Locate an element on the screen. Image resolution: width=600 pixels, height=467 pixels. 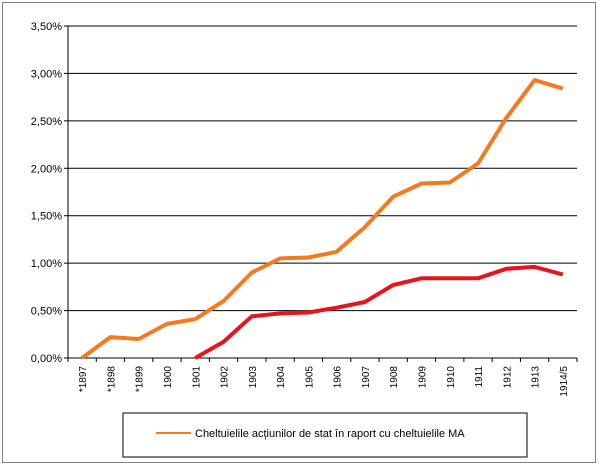
x-tick-label: 1909 is located at coordinates (422, 377).